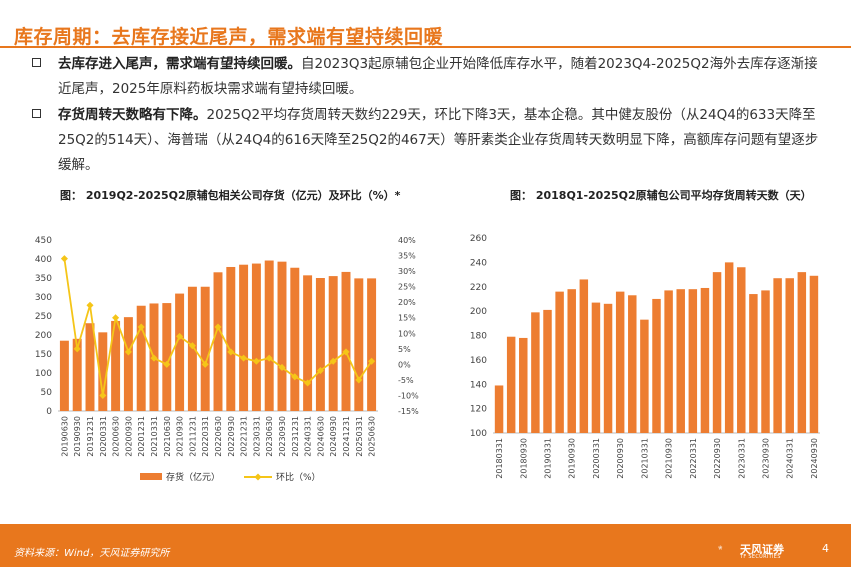 This screenshot has height=567, width=851. What do you see at coordinates (43, 298) in the screenshot?
I see `y-left-tick-label: 300` at bounding box center [43, 298].